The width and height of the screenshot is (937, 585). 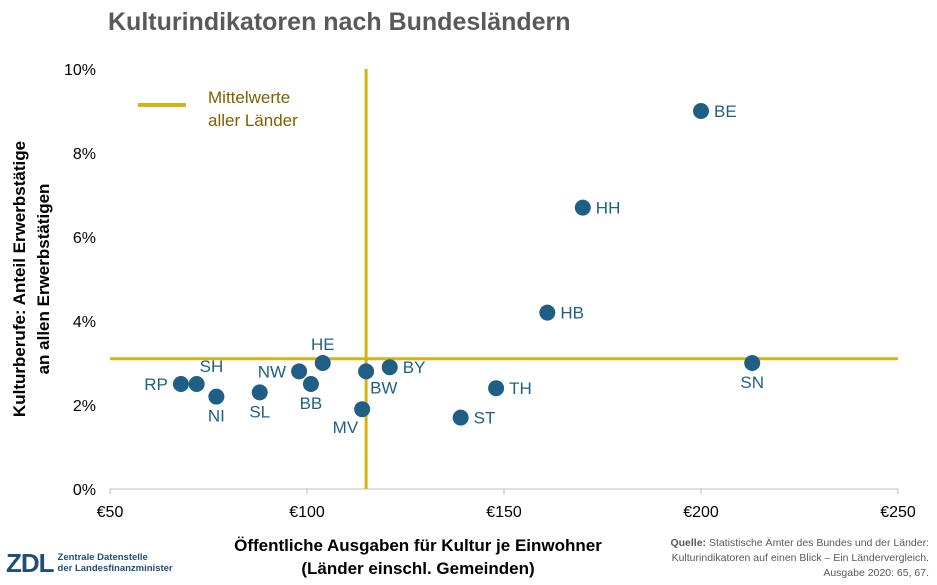 What do you see at coordinates (196, 384) in the screenshot?
I see `point-sh` at bounding box center [196, 384].